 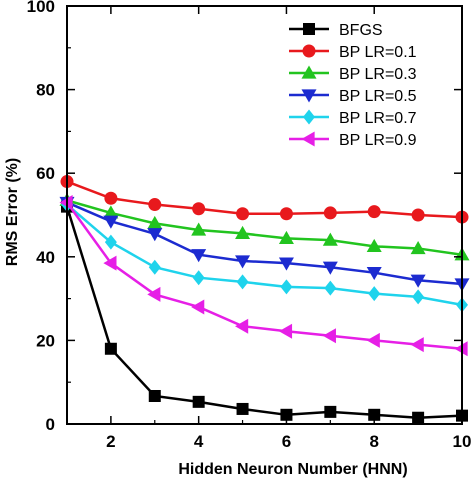 What do you see at coordinates (336, 30) in the screenshot?
I see `legend-entry: BFGS` at bounding box center [336, 30].